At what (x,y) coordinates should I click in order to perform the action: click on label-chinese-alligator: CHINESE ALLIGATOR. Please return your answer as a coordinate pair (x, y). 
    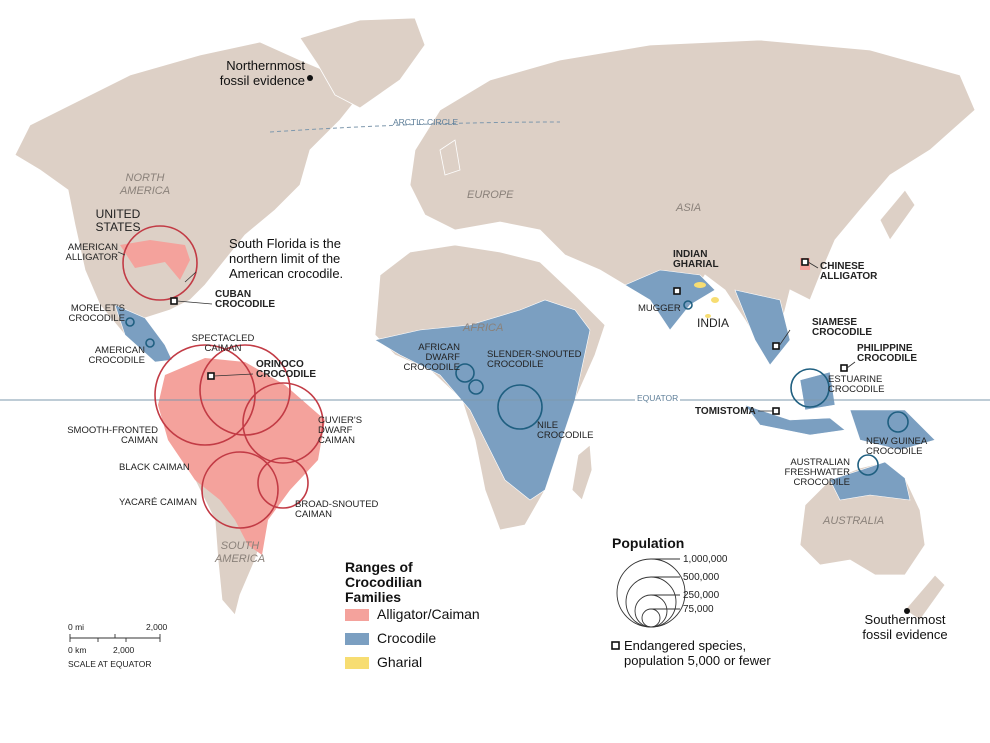
    Looking at the image, I should click on (849, 271).